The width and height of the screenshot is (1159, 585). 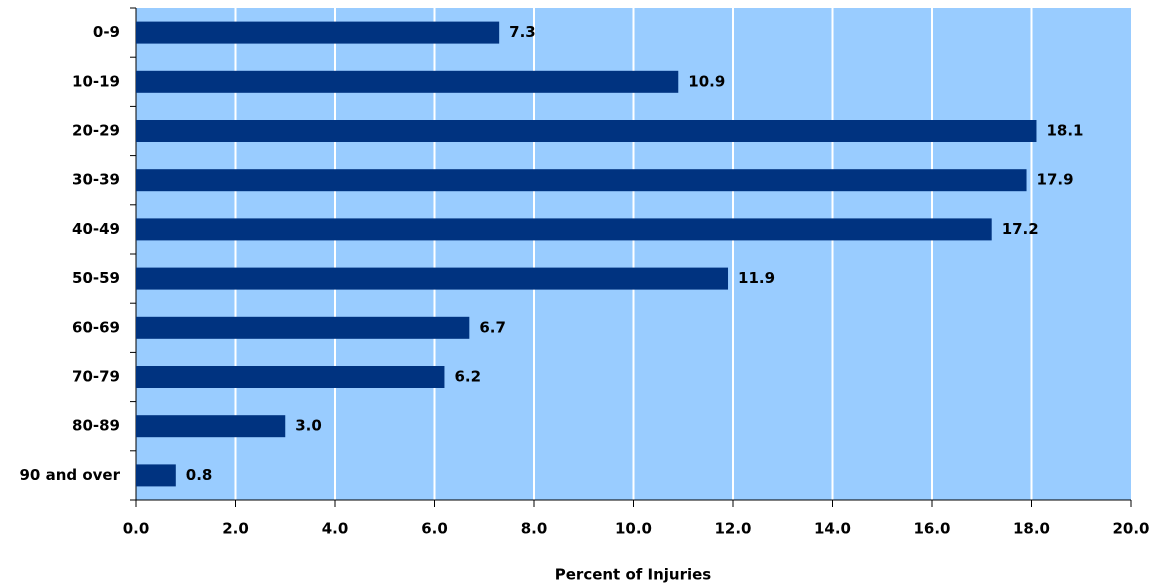 I want to click on data-label: 6.2, so click(x=467, y=377).